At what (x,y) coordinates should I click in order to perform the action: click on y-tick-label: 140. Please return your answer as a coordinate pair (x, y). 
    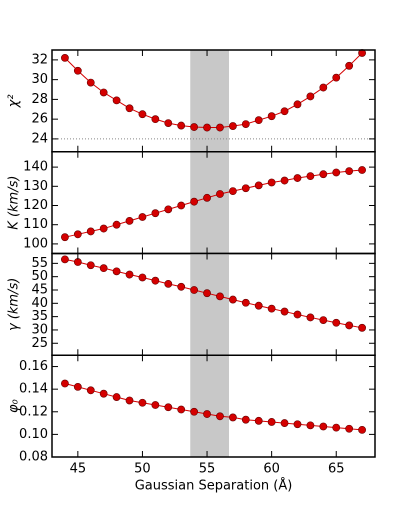
    Looking at the image, I should click on (35, 167).